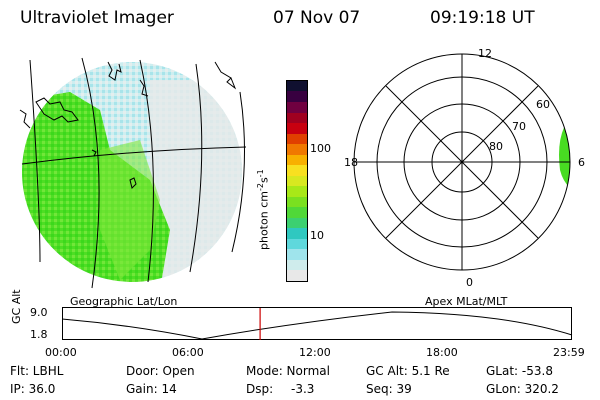 The image size is (600, 400). What do you see at coordinates (581, 162) in the screenshot?
I see `mlt-label-6: 6` at bounding box center [581, 162].